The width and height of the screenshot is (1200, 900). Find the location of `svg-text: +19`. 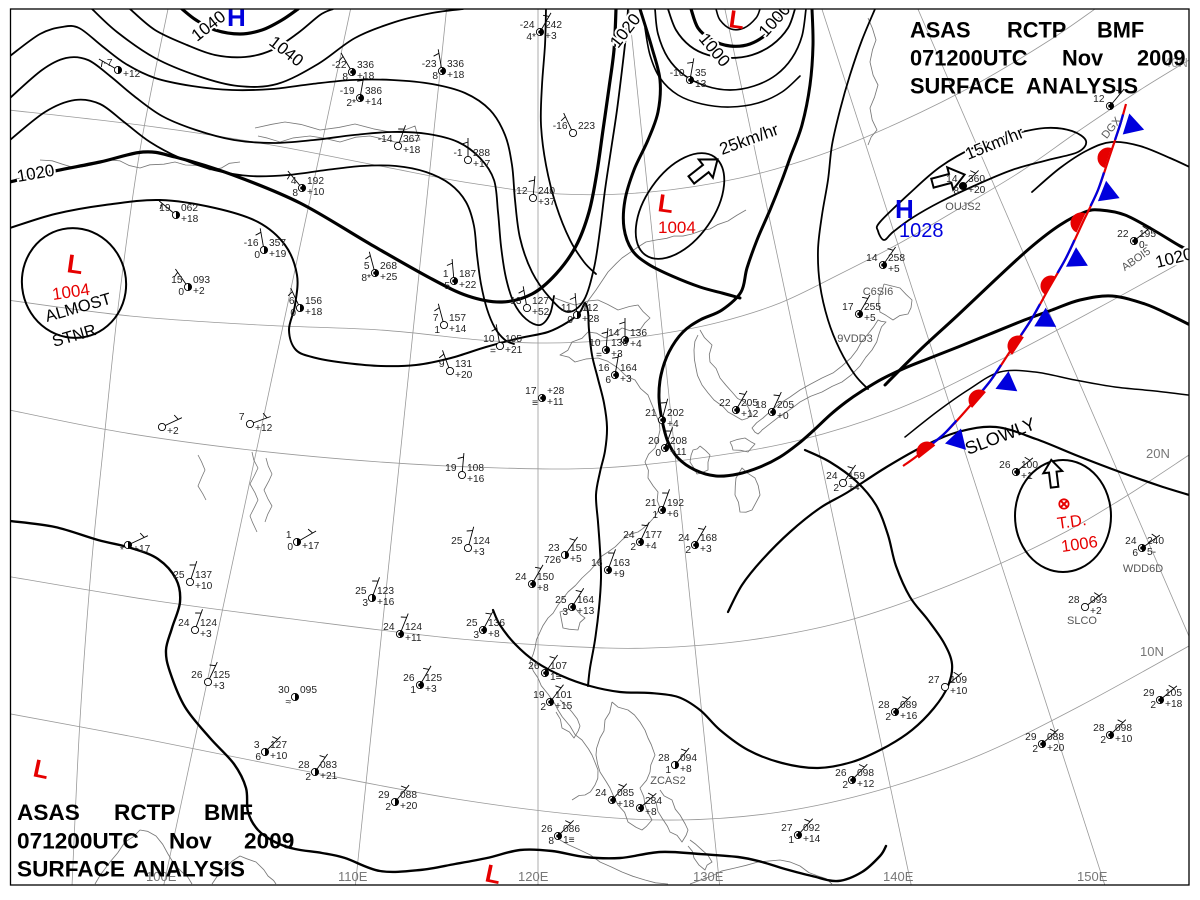

svg-text: +19 is located at coordinates (278, 254).